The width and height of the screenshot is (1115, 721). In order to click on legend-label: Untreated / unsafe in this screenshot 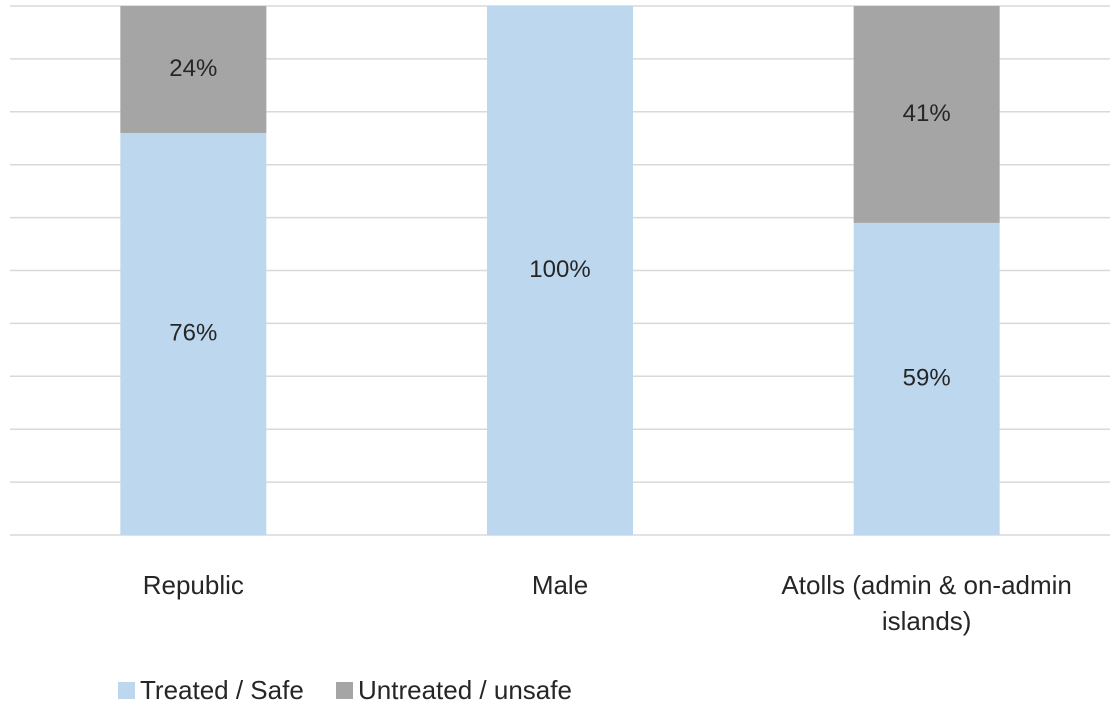, I will do `click(465, 690)`.